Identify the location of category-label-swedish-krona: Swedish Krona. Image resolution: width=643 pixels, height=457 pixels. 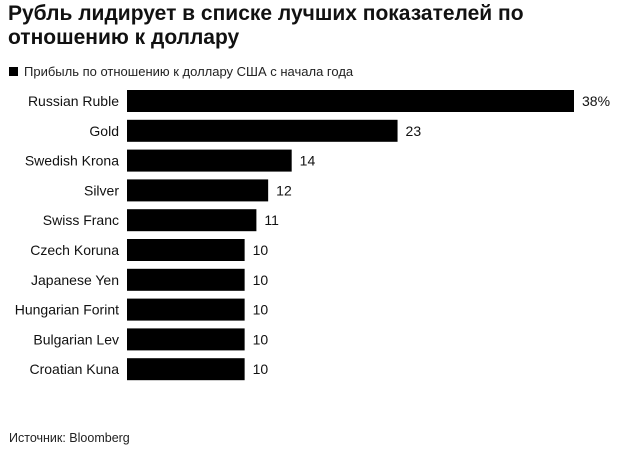
(72, 161).